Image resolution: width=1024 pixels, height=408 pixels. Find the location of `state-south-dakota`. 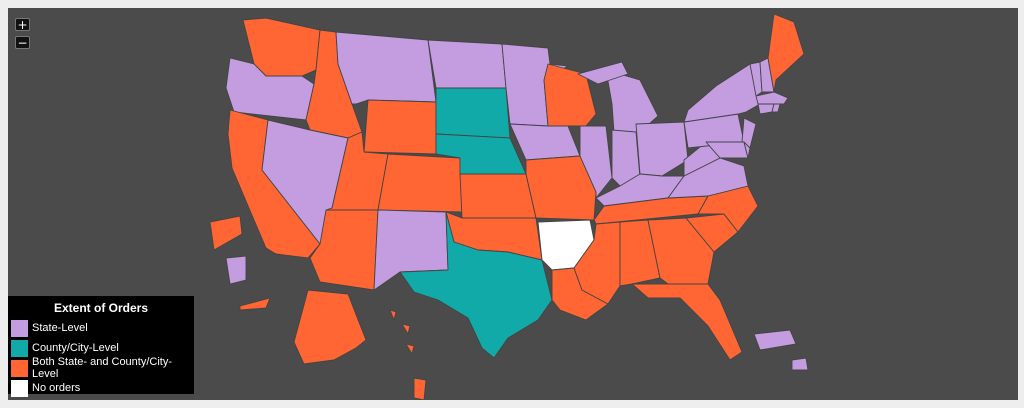

state-south-dakota is located at coordinates (473, 113).